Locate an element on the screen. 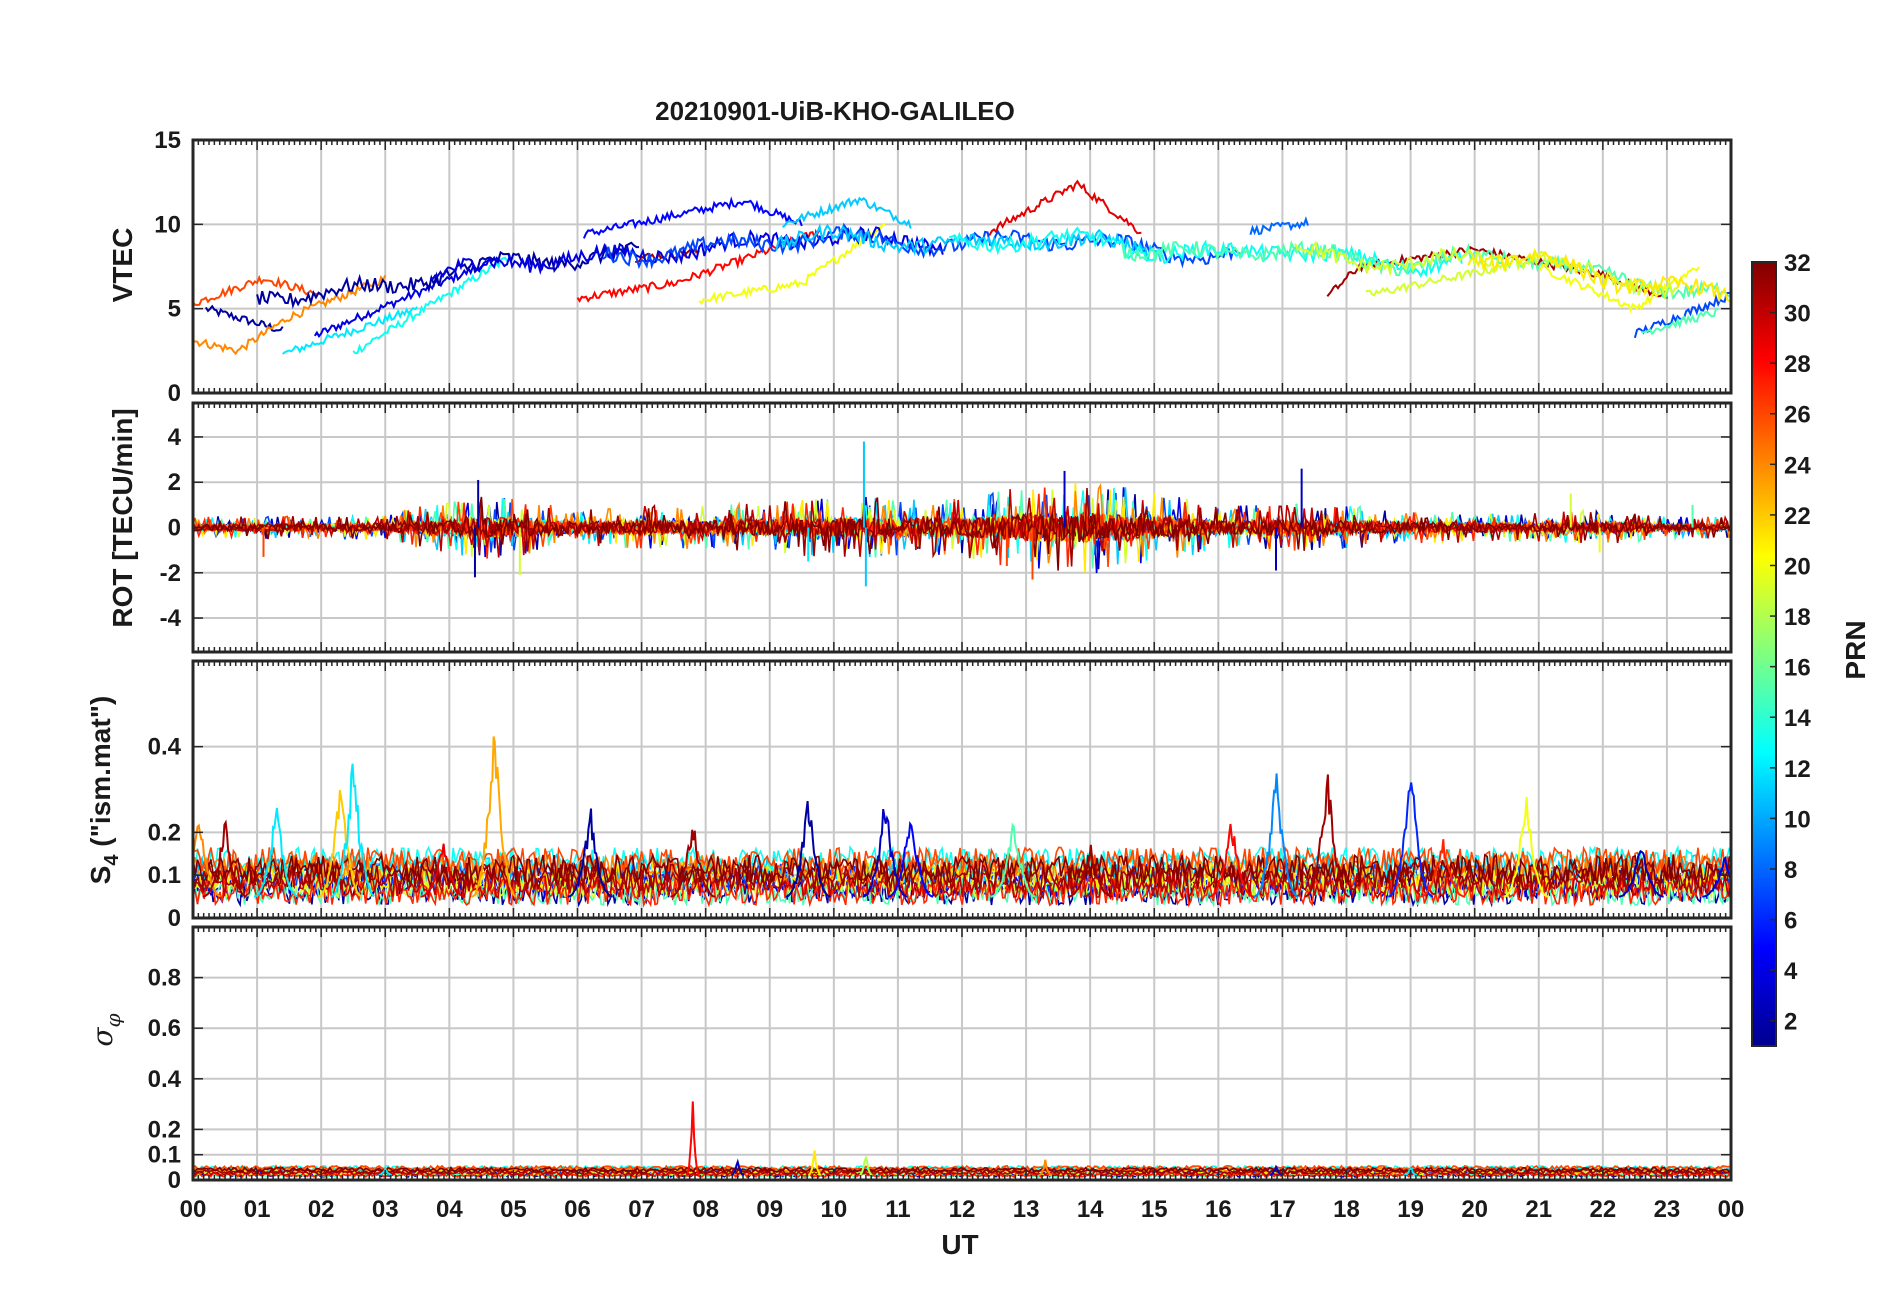  sigma_phi-y-tick-label: 0 is located at coordinates (174, 1180).